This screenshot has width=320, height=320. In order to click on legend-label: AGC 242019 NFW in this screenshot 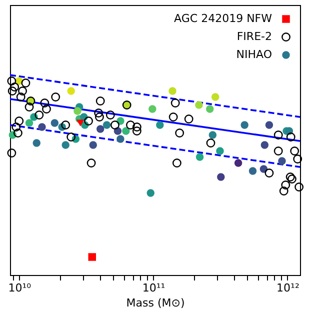, I will do `click(223, 18)`.